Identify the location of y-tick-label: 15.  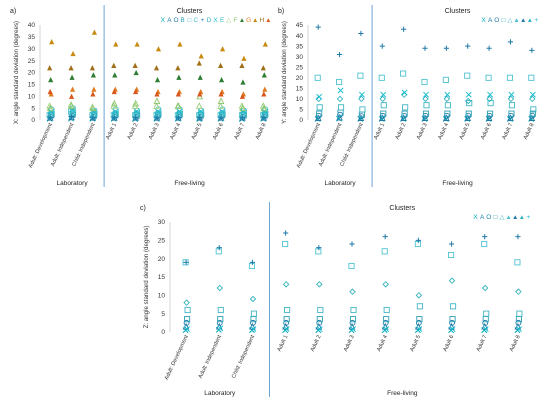
(32, 85).